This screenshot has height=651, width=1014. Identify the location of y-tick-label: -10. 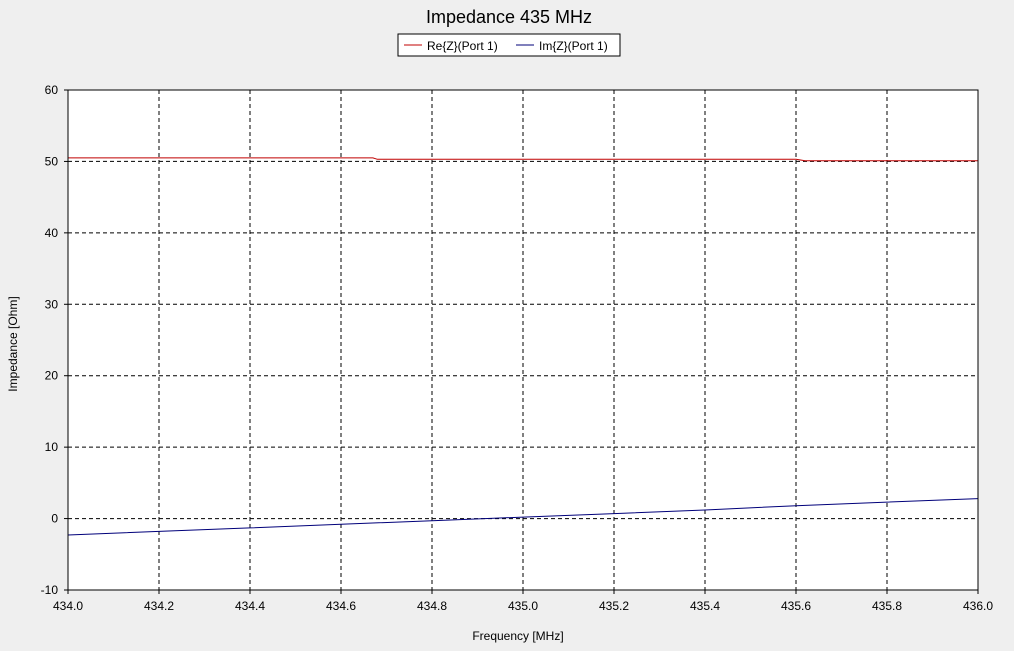
(50, 590).